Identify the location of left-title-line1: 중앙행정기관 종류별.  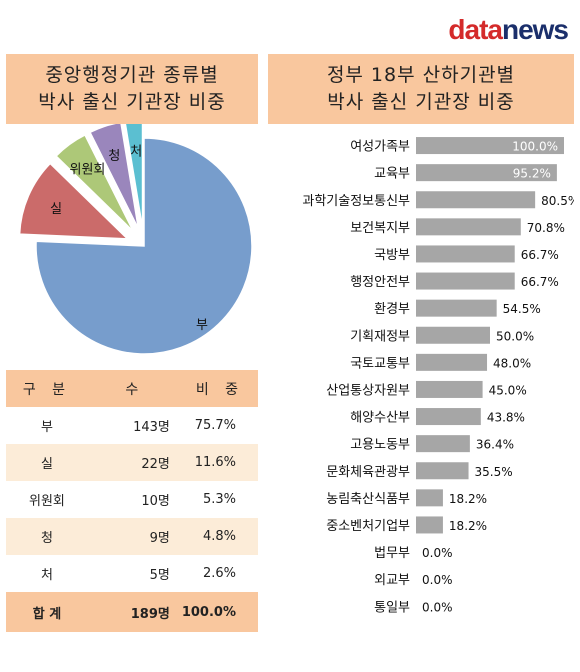
(132, 75).